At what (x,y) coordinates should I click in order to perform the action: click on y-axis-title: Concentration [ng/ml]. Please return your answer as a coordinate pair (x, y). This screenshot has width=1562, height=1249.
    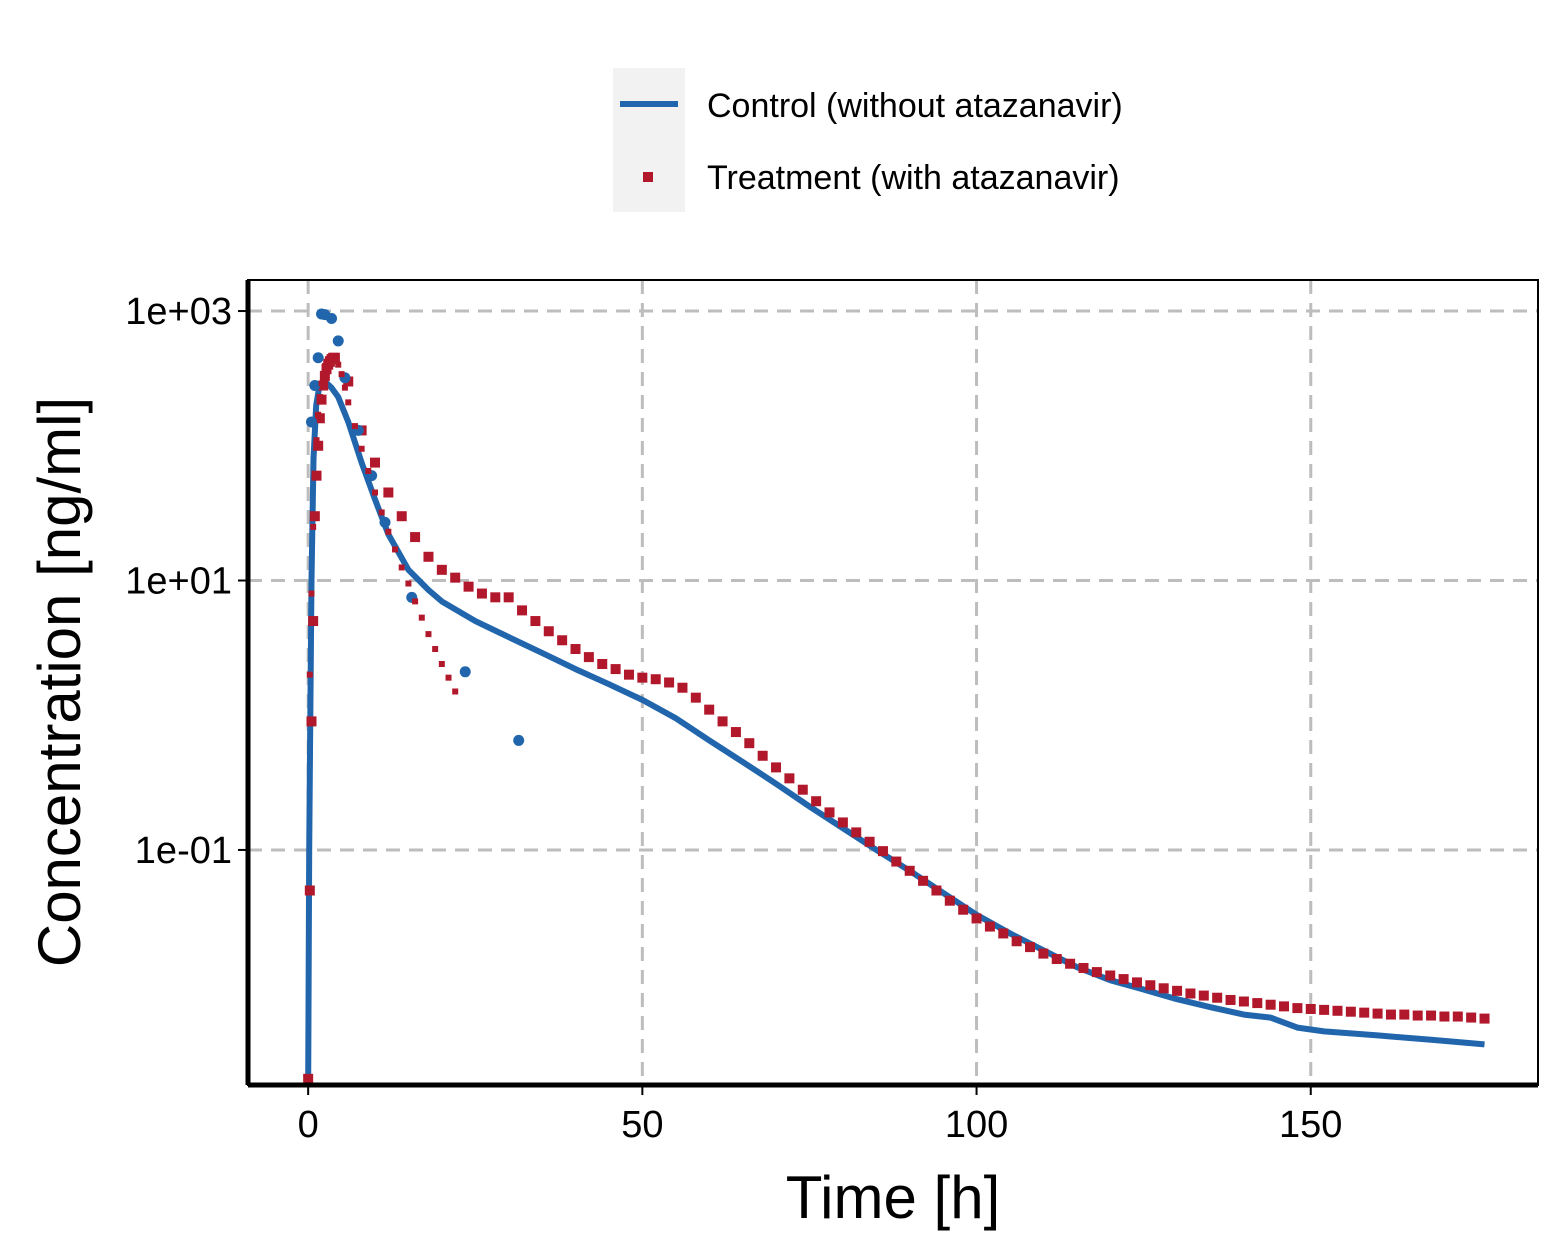
    Looking at the image, I should click on (59, 682).